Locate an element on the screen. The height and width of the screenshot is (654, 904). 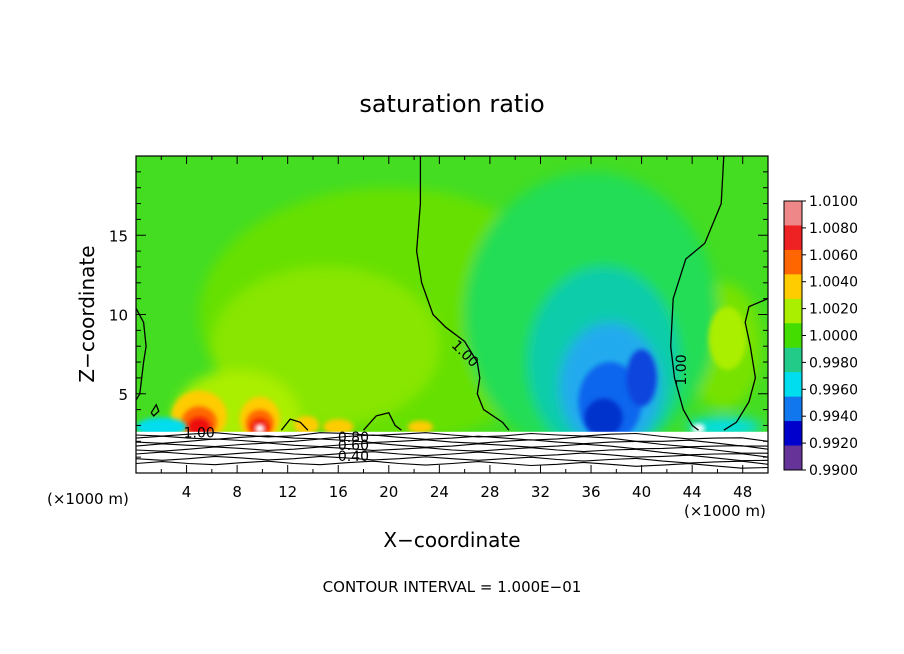
y-tick-label: 10 is located at coordinates (118, 316).